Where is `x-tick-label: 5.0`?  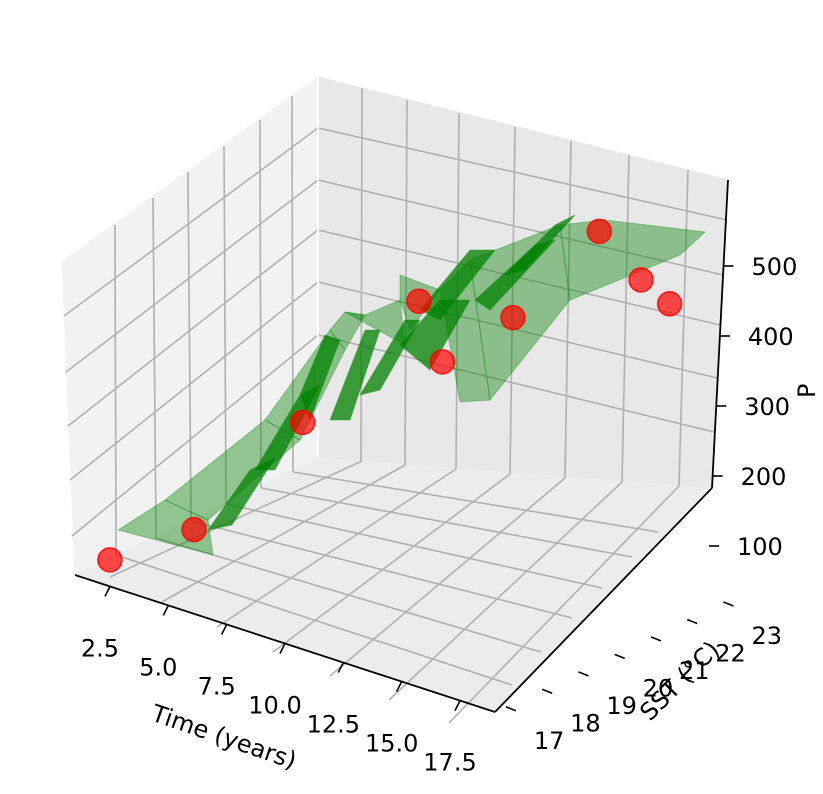
x-tick-label: 5.0 is located at coordinates (158, 667).